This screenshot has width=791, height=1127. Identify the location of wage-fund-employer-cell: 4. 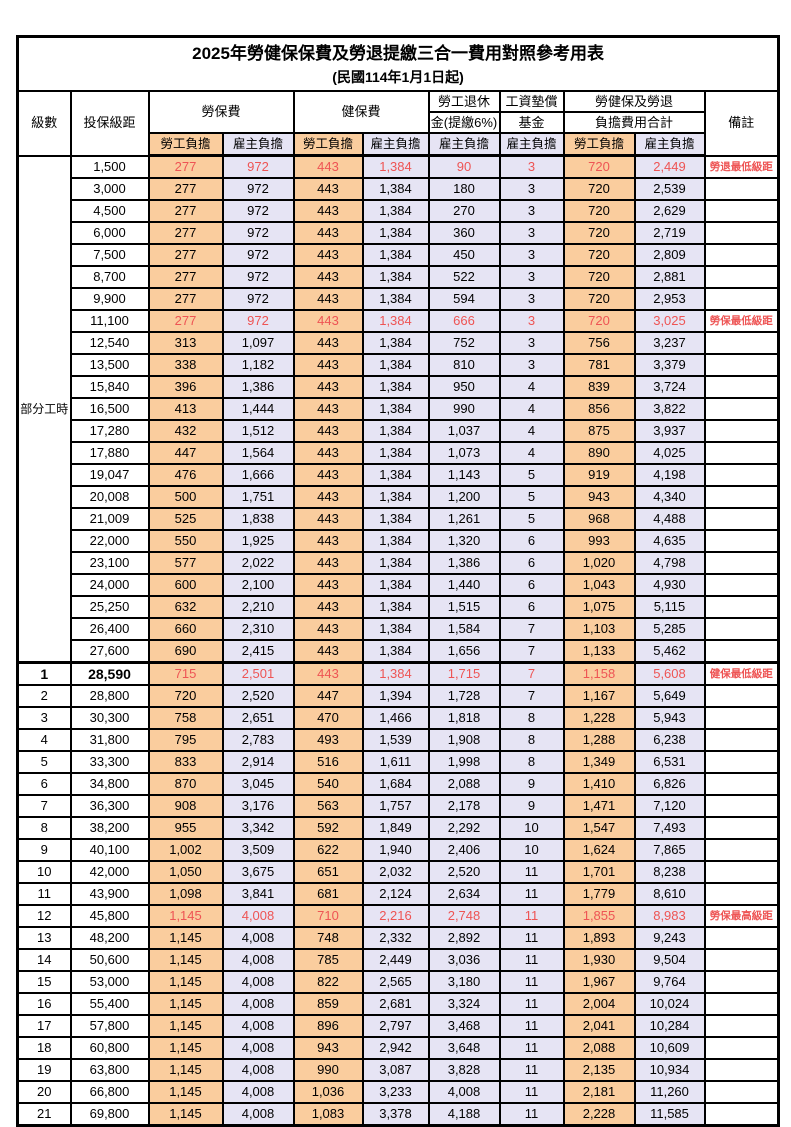
(531, 409).